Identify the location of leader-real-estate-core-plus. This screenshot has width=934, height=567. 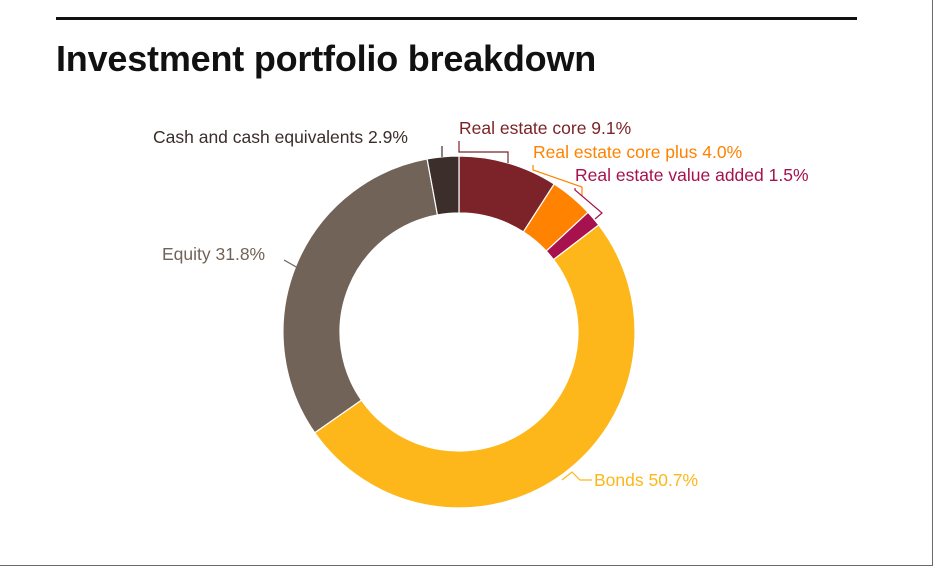
(557, 180).